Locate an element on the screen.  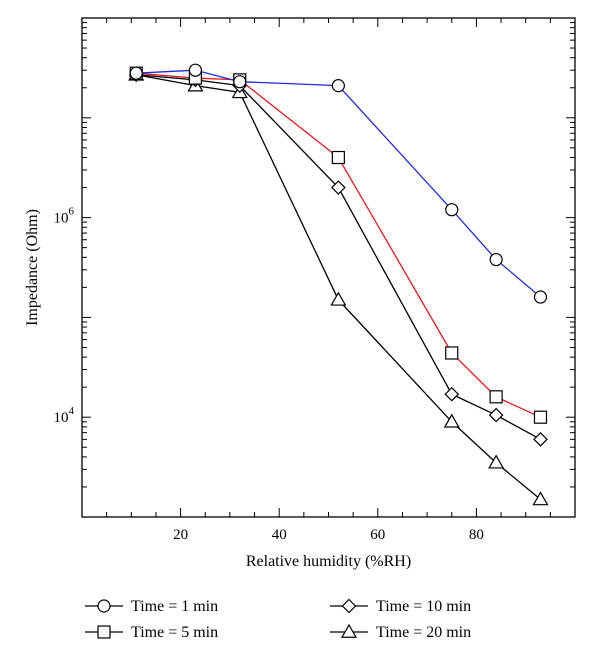
legend-item: Time = 1 min is located at coordinates (151, 606).